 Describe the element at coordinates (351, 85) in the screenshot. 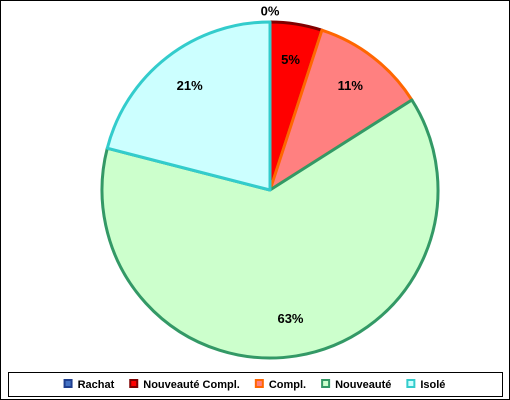

I see `data-label: 11%` at that location.